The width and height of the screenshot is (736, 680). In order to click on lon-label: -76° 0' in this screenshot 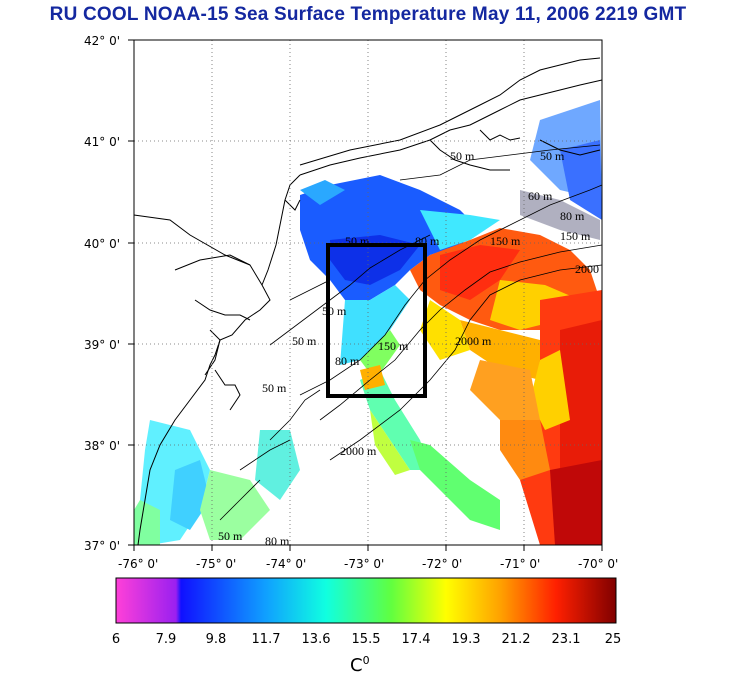, I will do `click(138, 564)`.